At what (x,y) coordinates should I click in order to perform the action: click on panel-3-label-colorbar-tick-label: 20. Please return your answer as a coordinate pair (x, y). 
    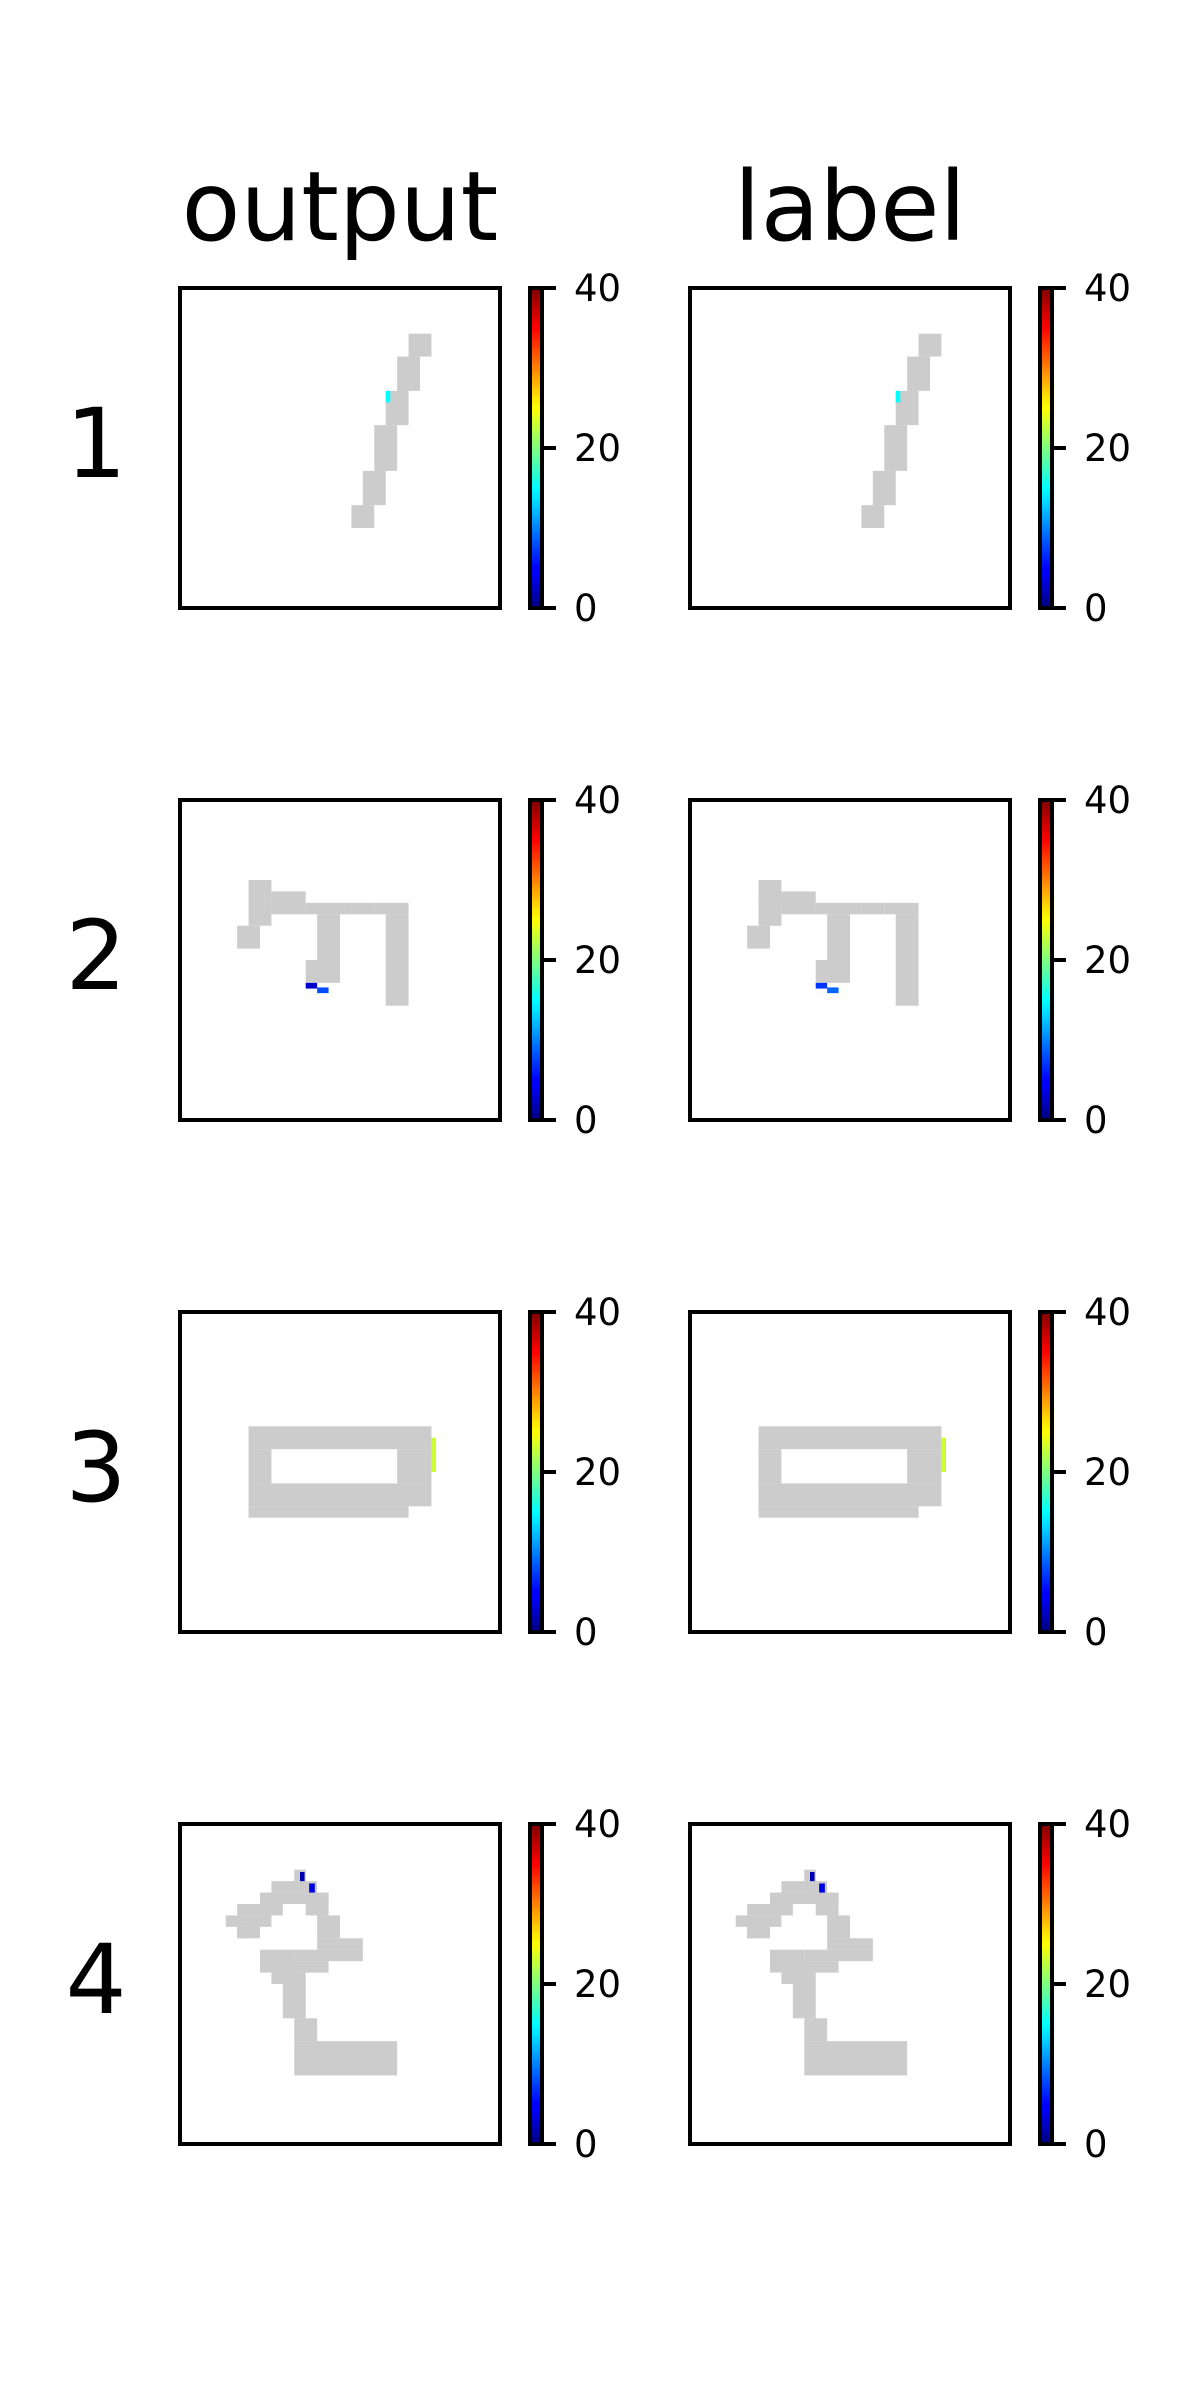
    Looking at the image, I should click on (1107, 1472).